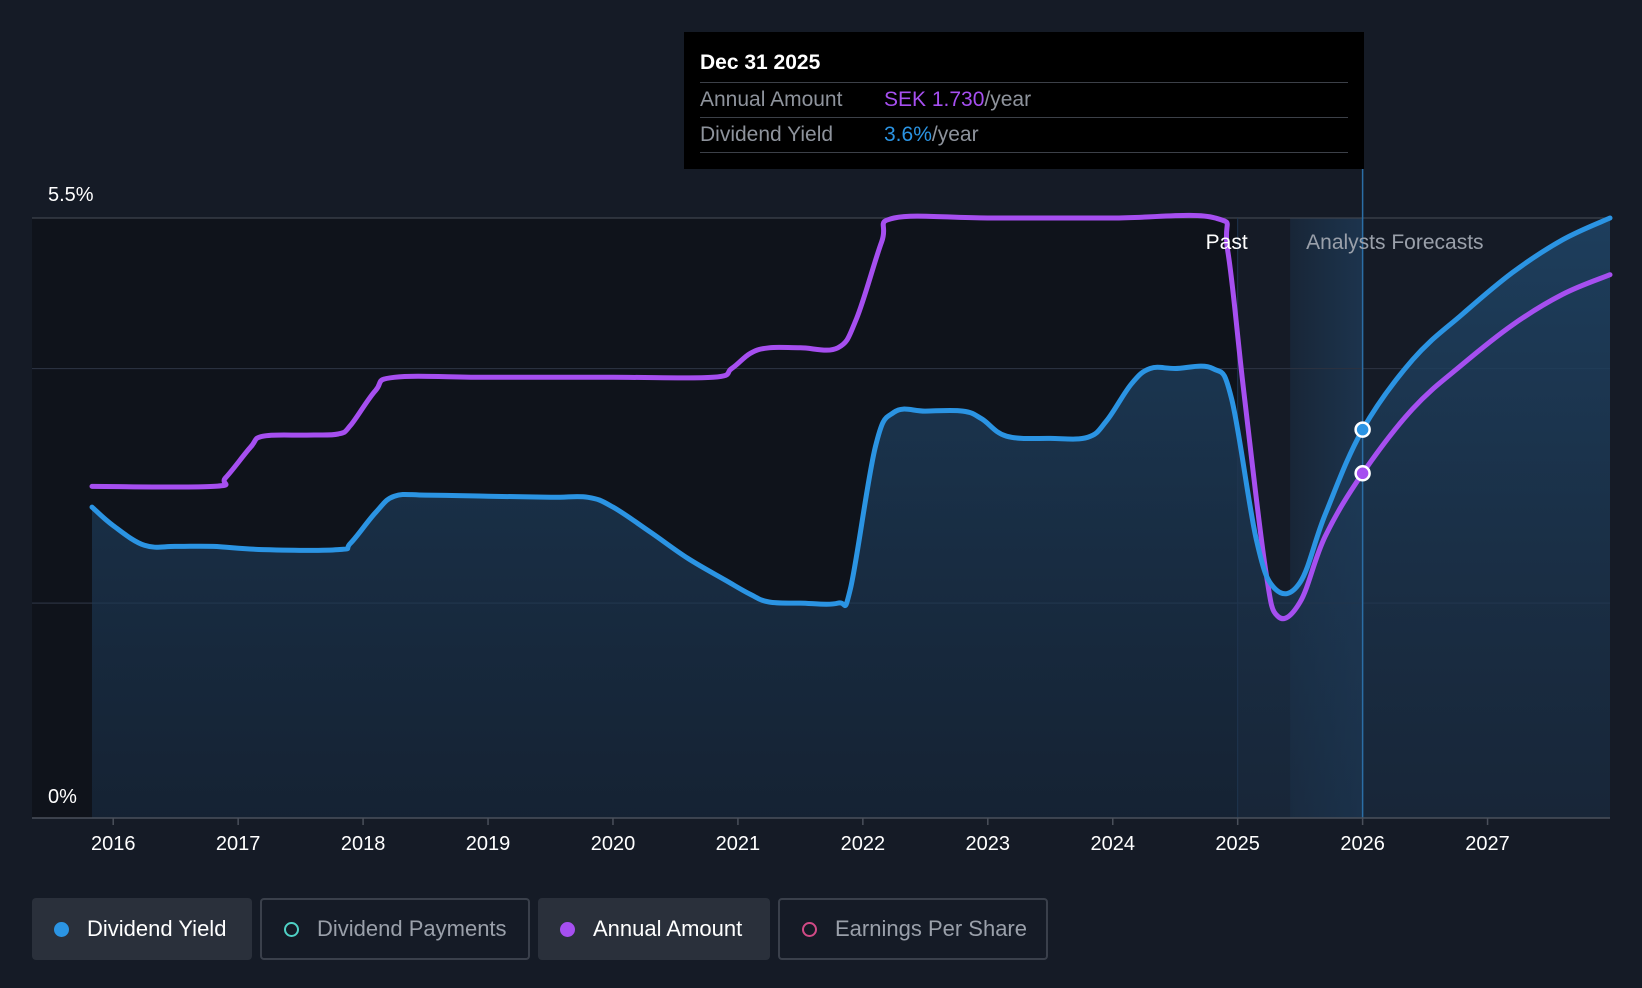  I want to click on x-tick-label: 2016, so click(113, 844).